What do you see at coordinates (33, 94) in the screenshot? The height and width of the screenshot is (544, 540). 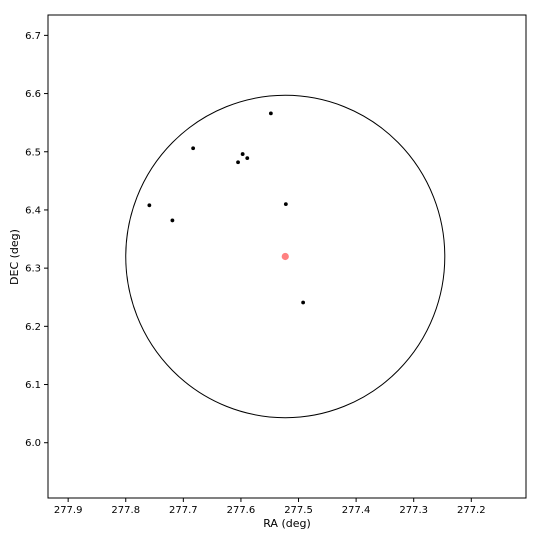 I see `y-tick-label-7: 6.6` at bounding box center [33, 94].